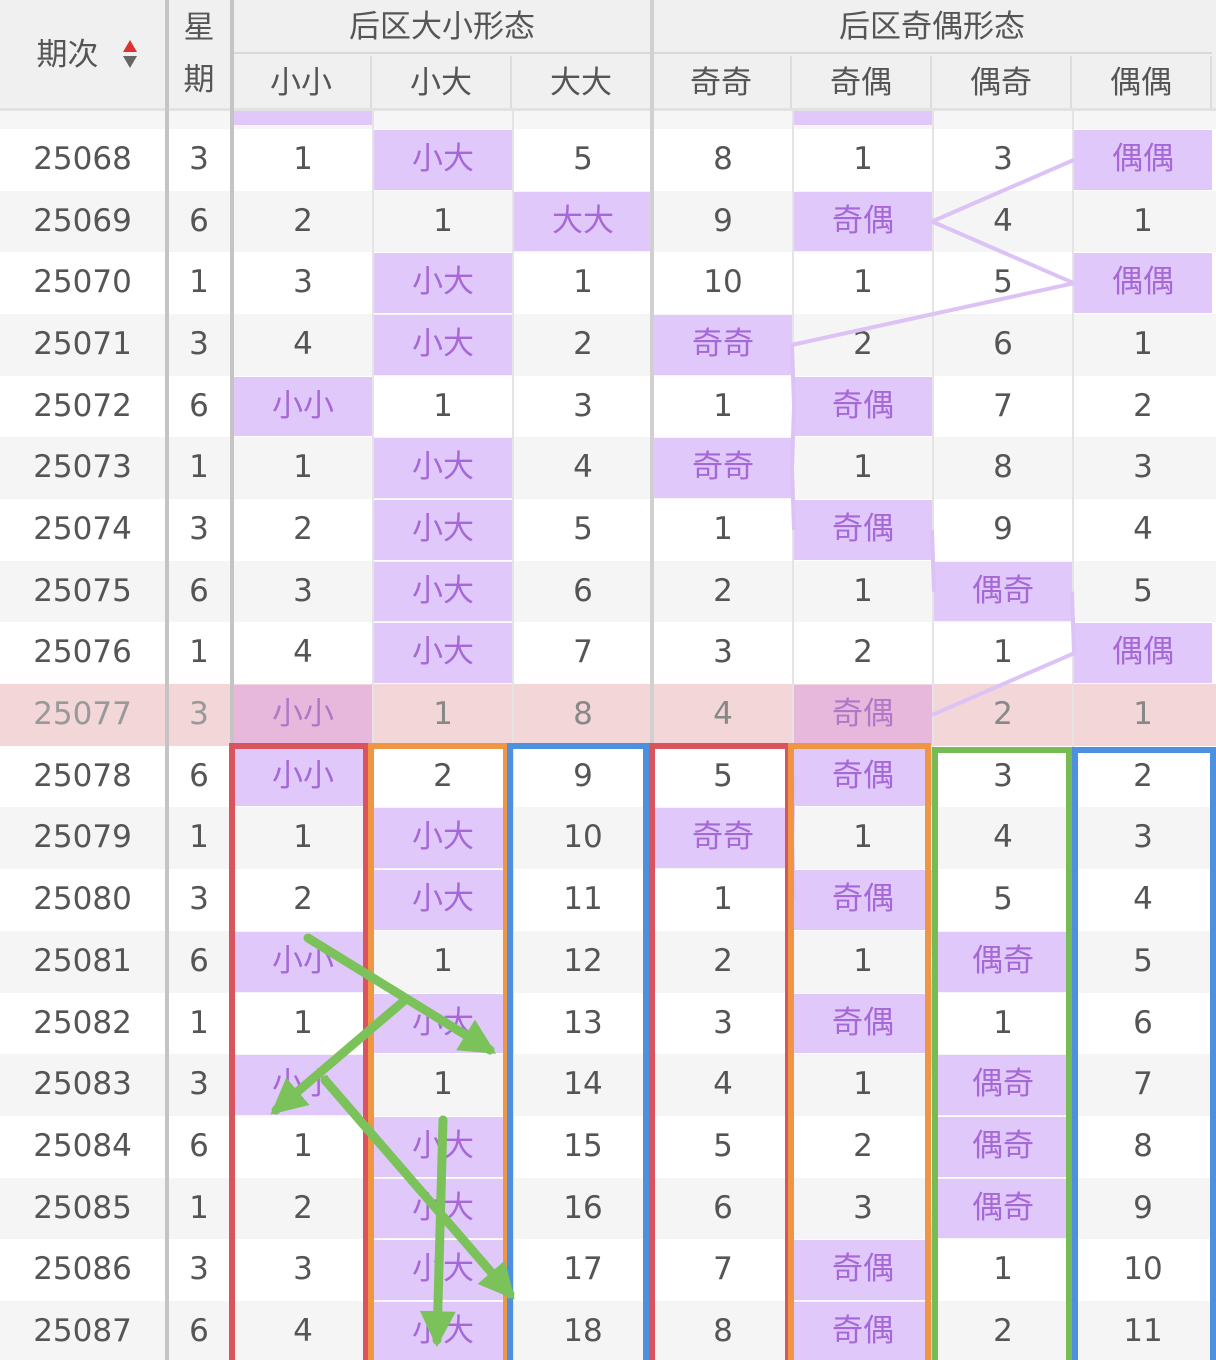 The height and width of the screenshot is (1360, 1216). Describe the element at coordinates (82, 652) in the screenshot. I see `period: 25076` at that location.